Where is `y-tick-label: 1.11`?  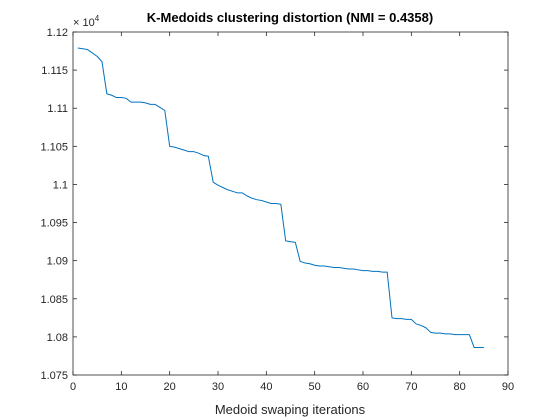 y-tick-label: 1.11 is located at coordinates (57, 109).